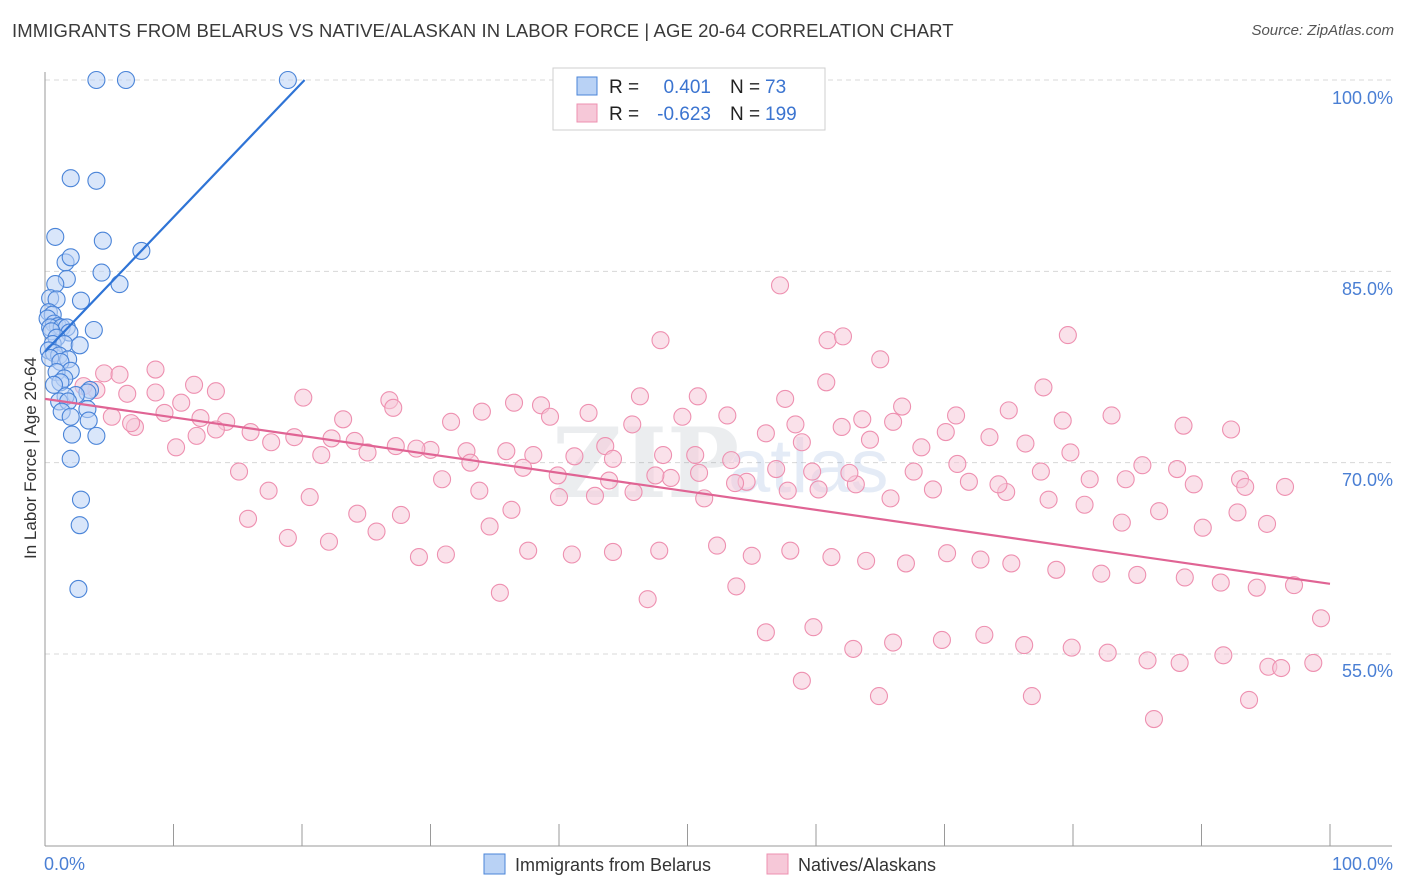 This screenshot has height=892, width=1406. I want to click on bottom-legend: Immigrants from Belarus Natives/Alaskans, so click(709, 864).